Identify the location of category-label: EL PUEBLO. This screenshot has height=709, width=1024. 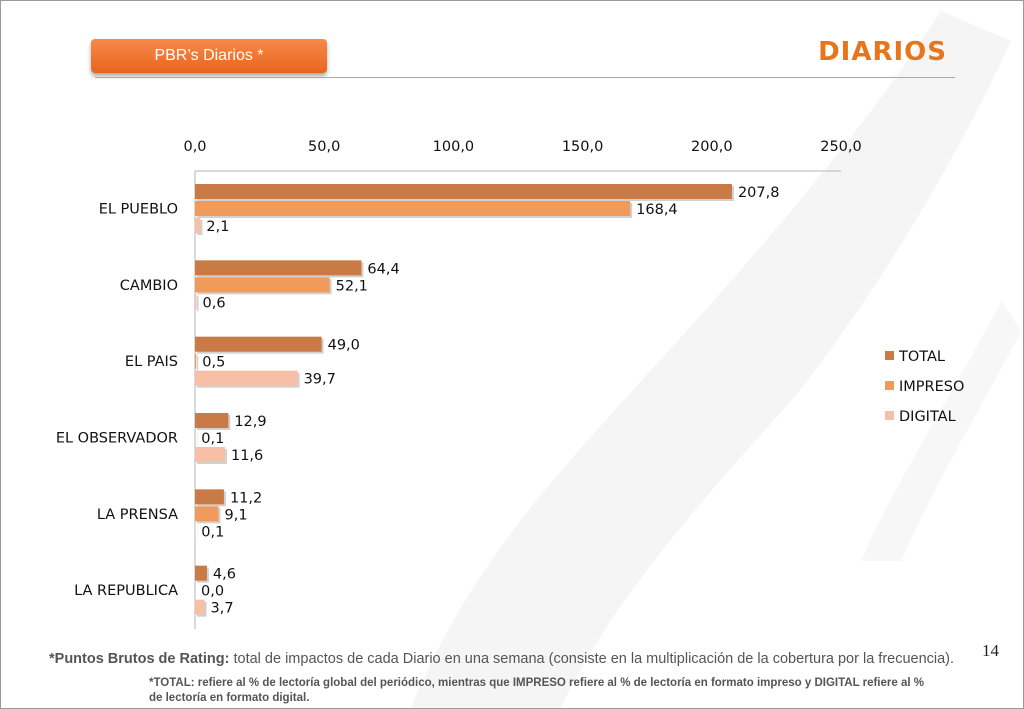
(138, 210).